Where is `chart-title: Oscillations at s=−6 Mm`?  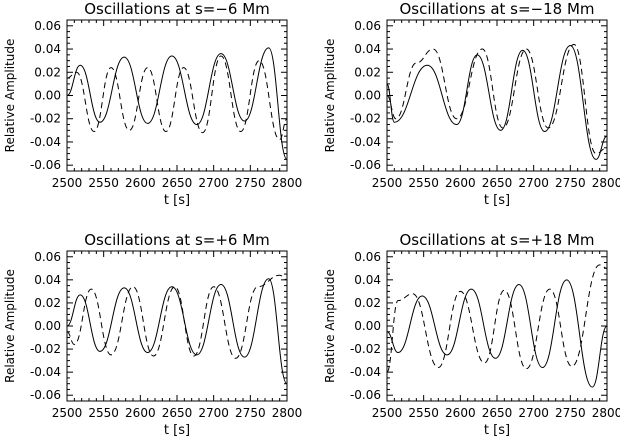 chart-title: Oscillations at s=−6 Mm is located at coordinates (177, 9).